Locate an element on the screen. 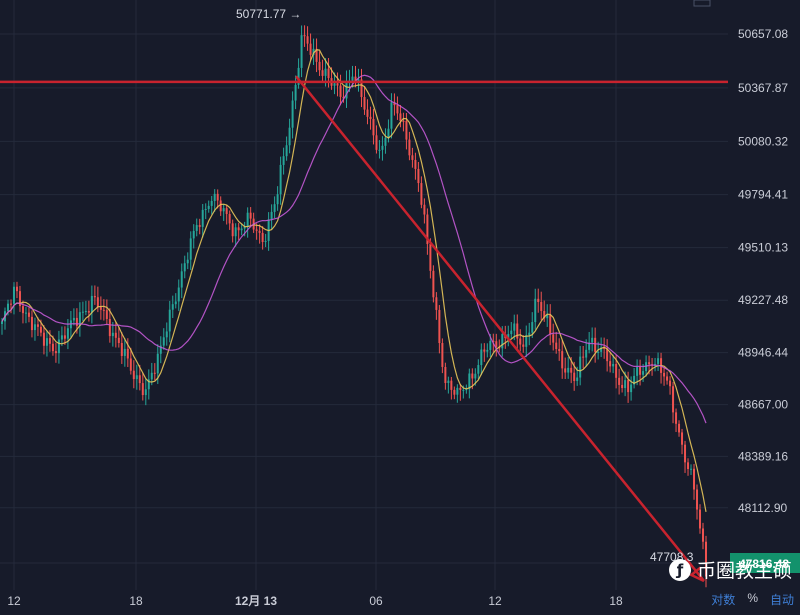  x-tick-label: 12月 13 is located at coordinates (256, 601).